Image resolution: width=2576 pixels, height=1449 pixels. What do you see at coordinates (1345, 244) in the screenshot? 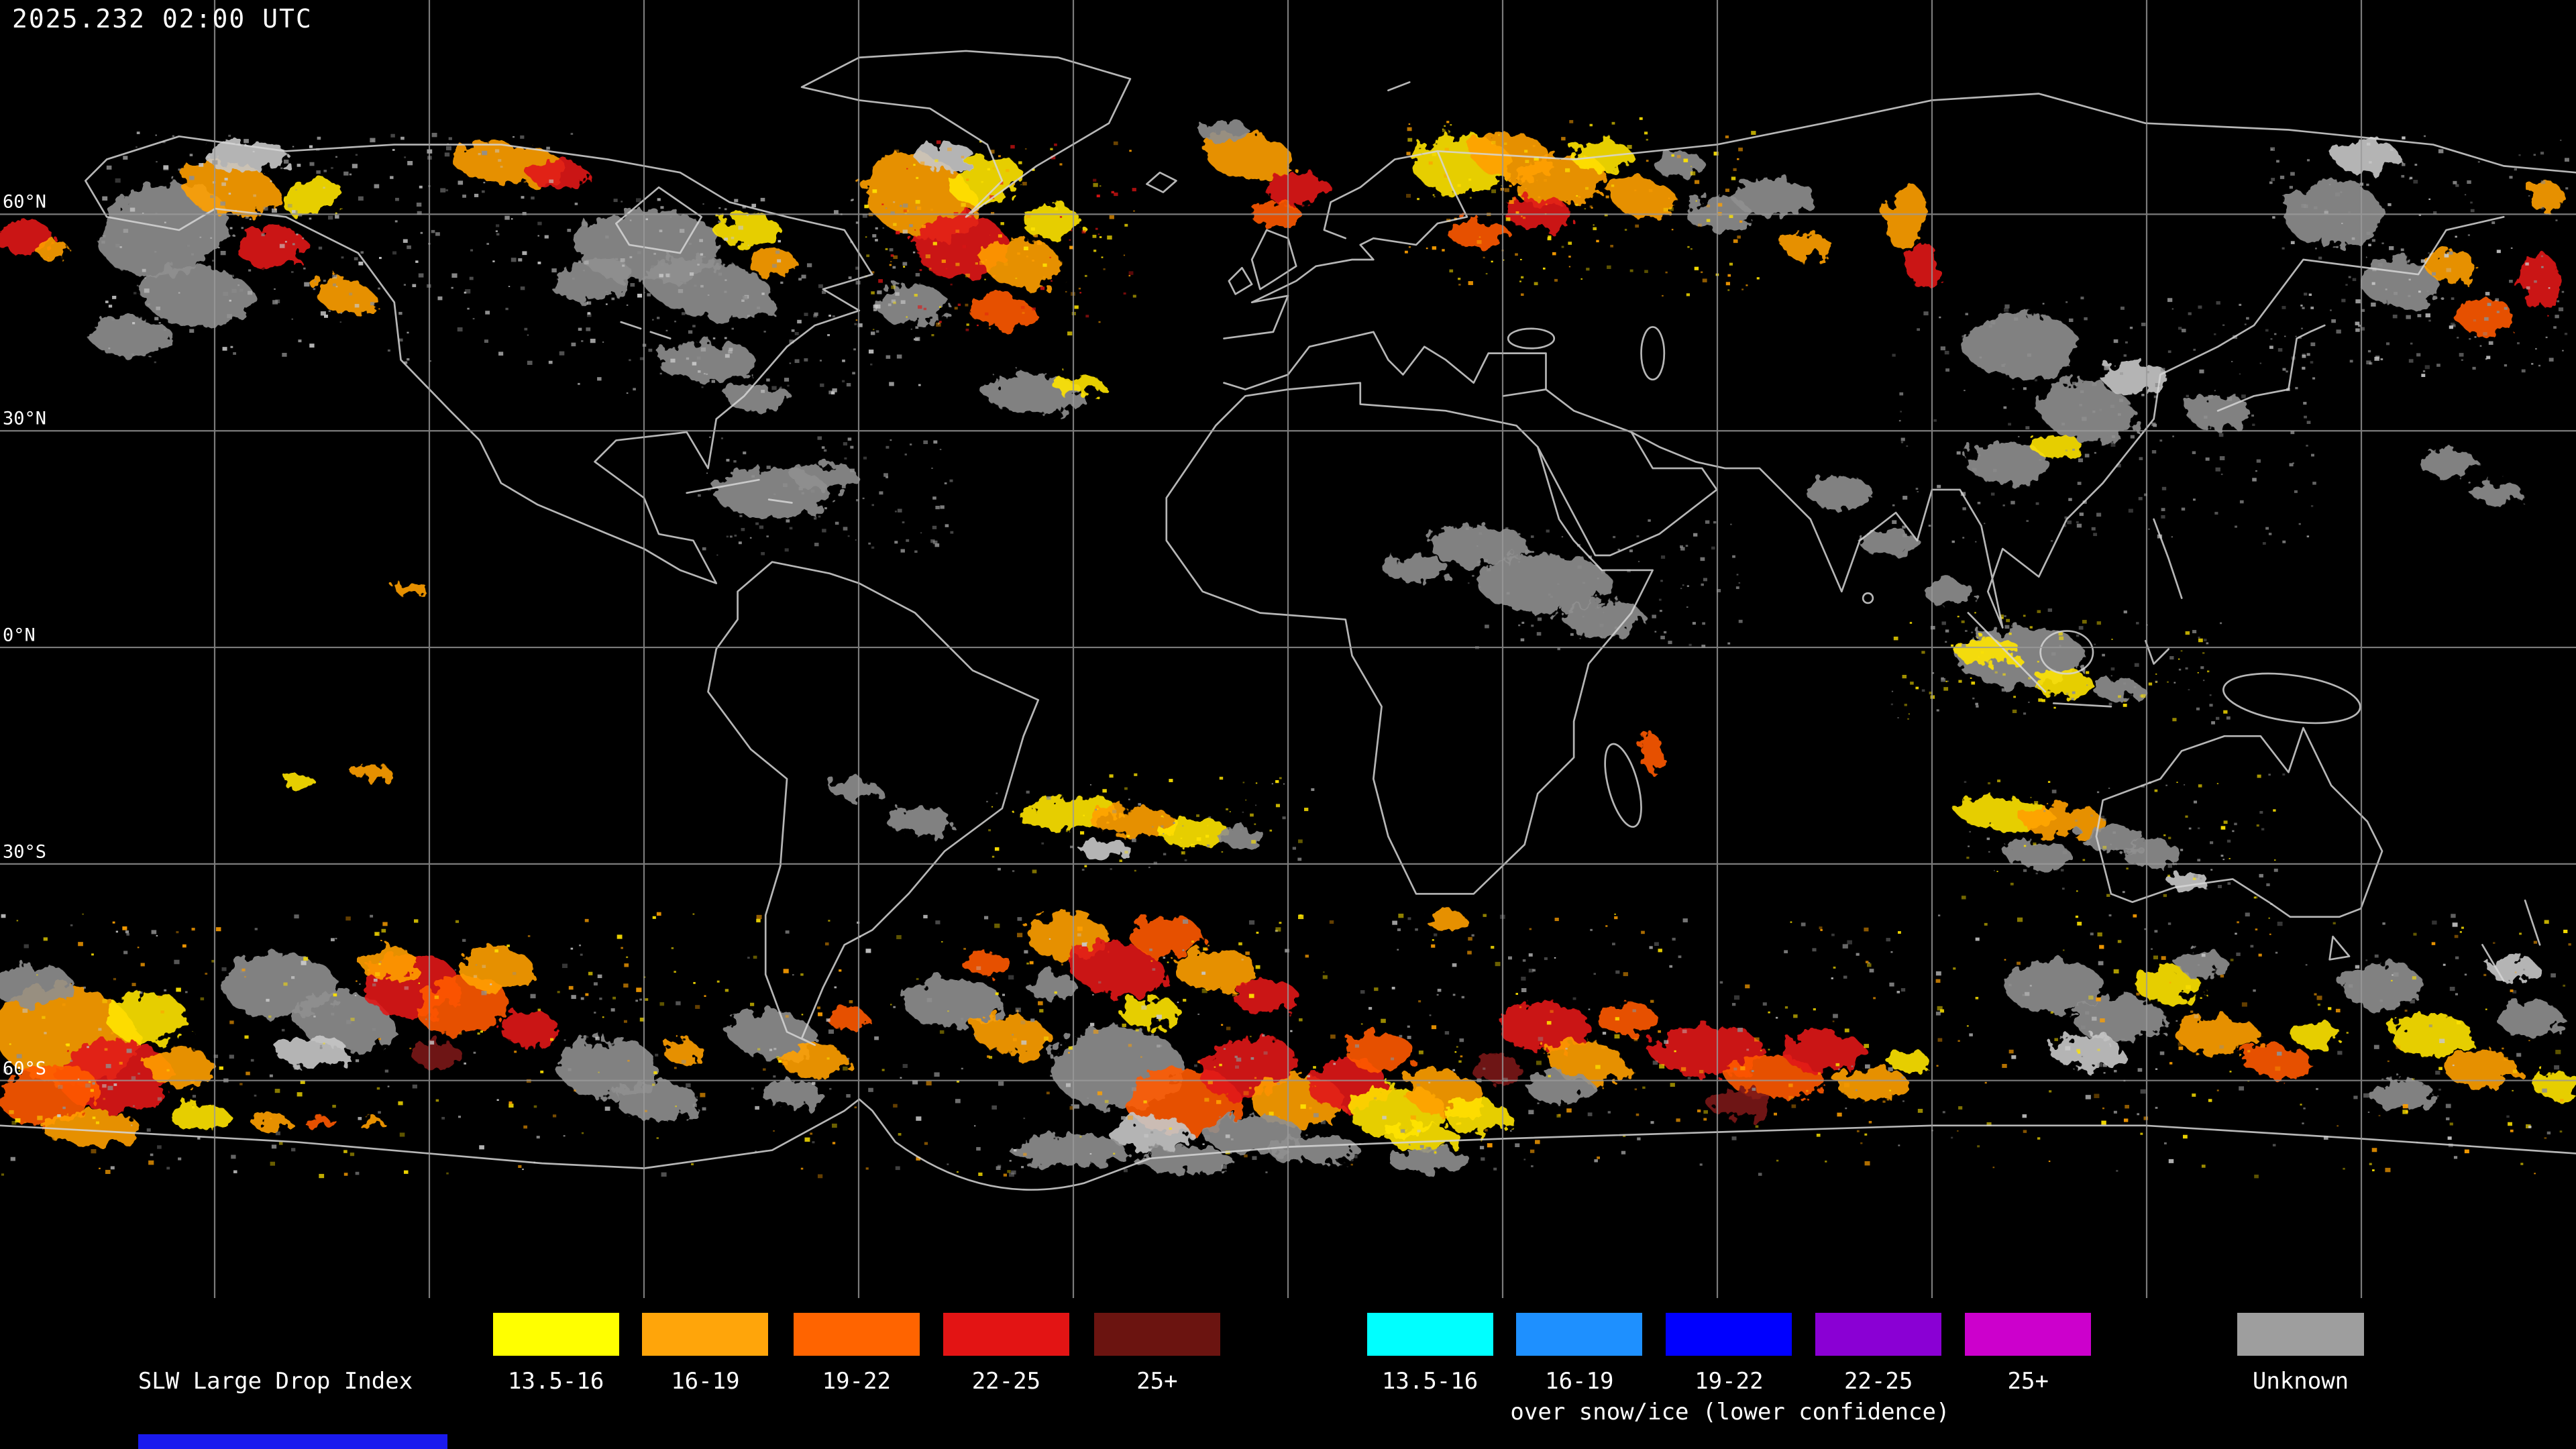
I see `coast-europe-north` at bounding box center [1345, 244].